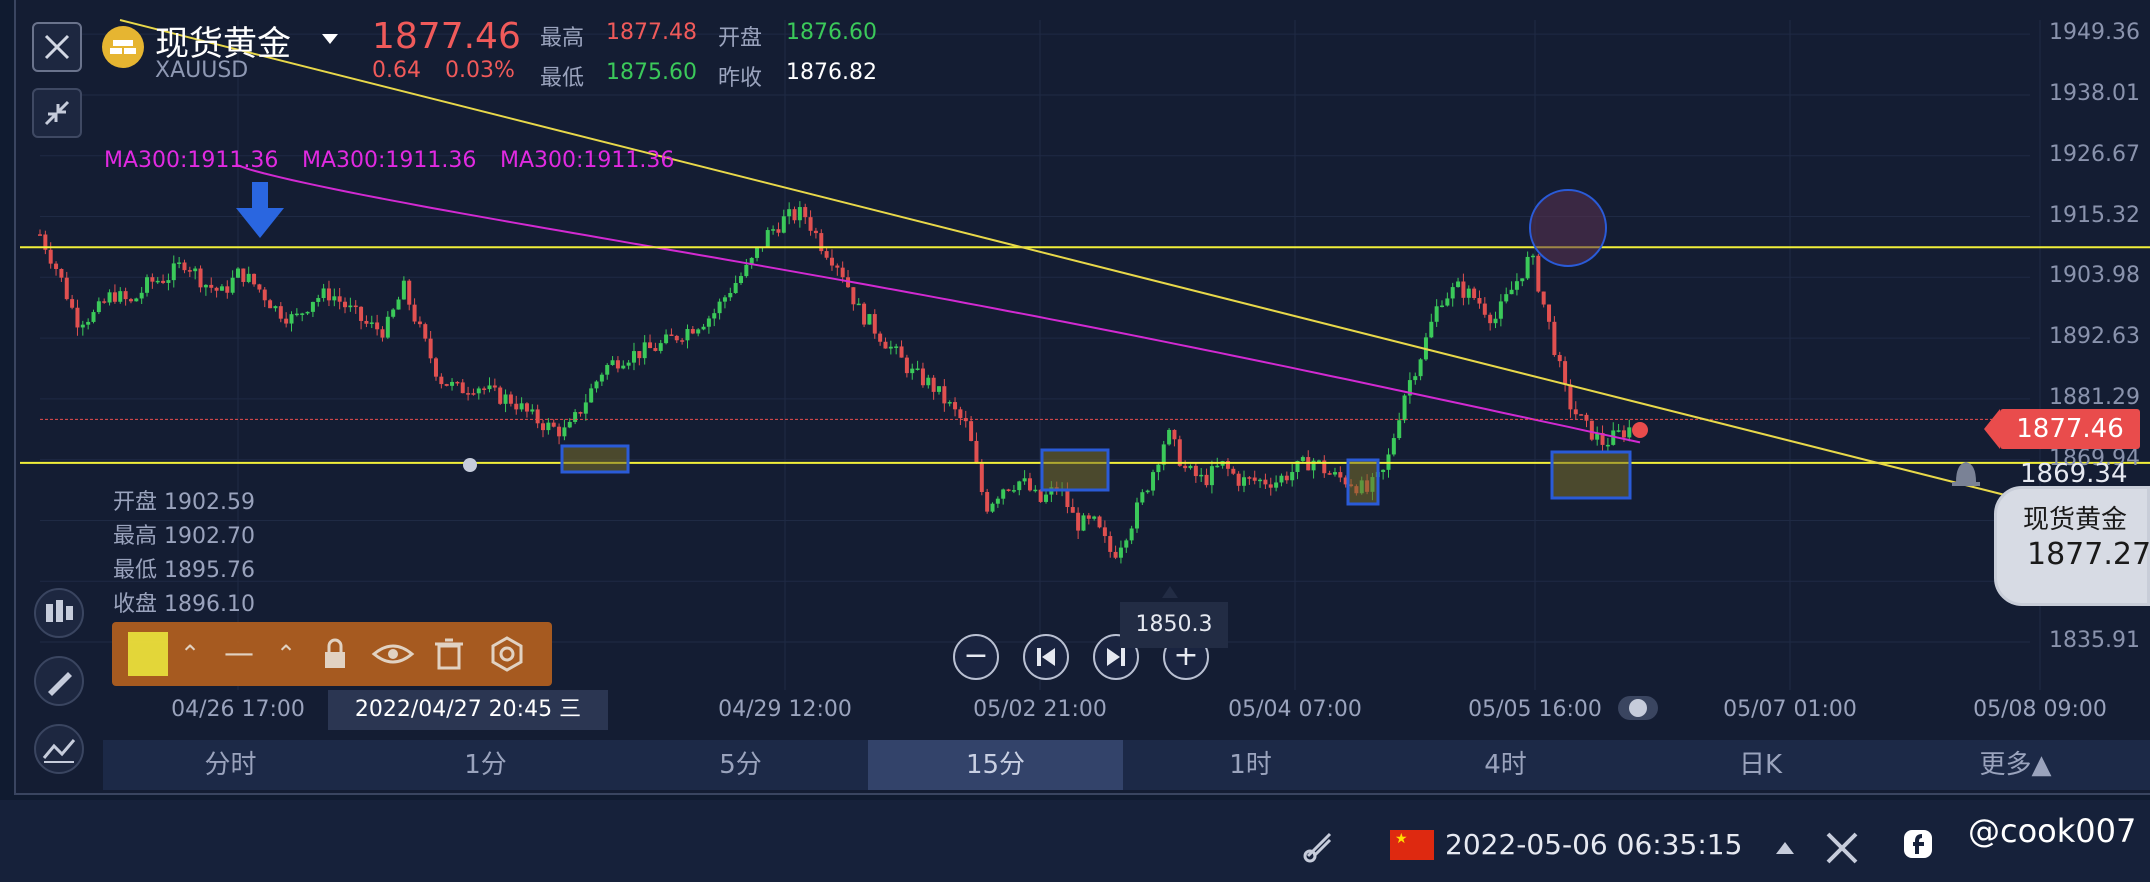  I want to click on caret-up-icon, so click(1785, 847).